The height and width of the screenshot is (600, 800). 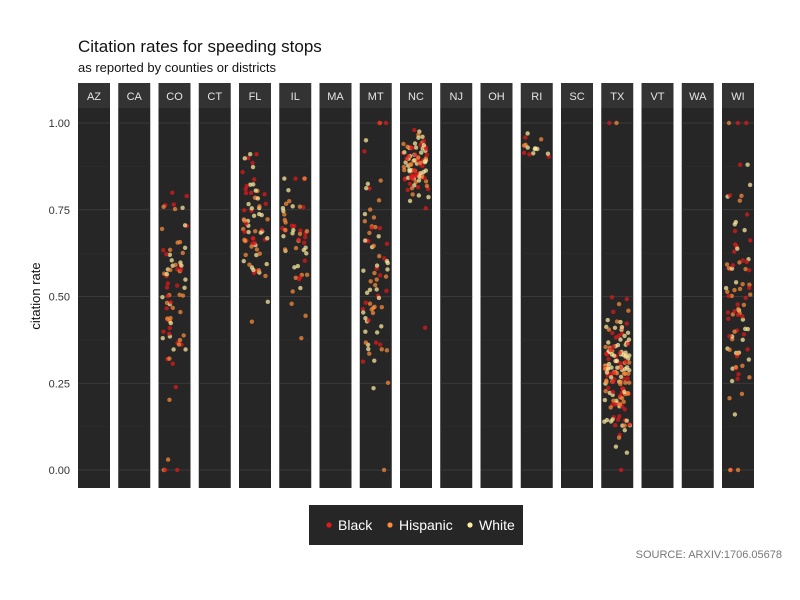 I want to click on points-il, so click(x=295, y=258).